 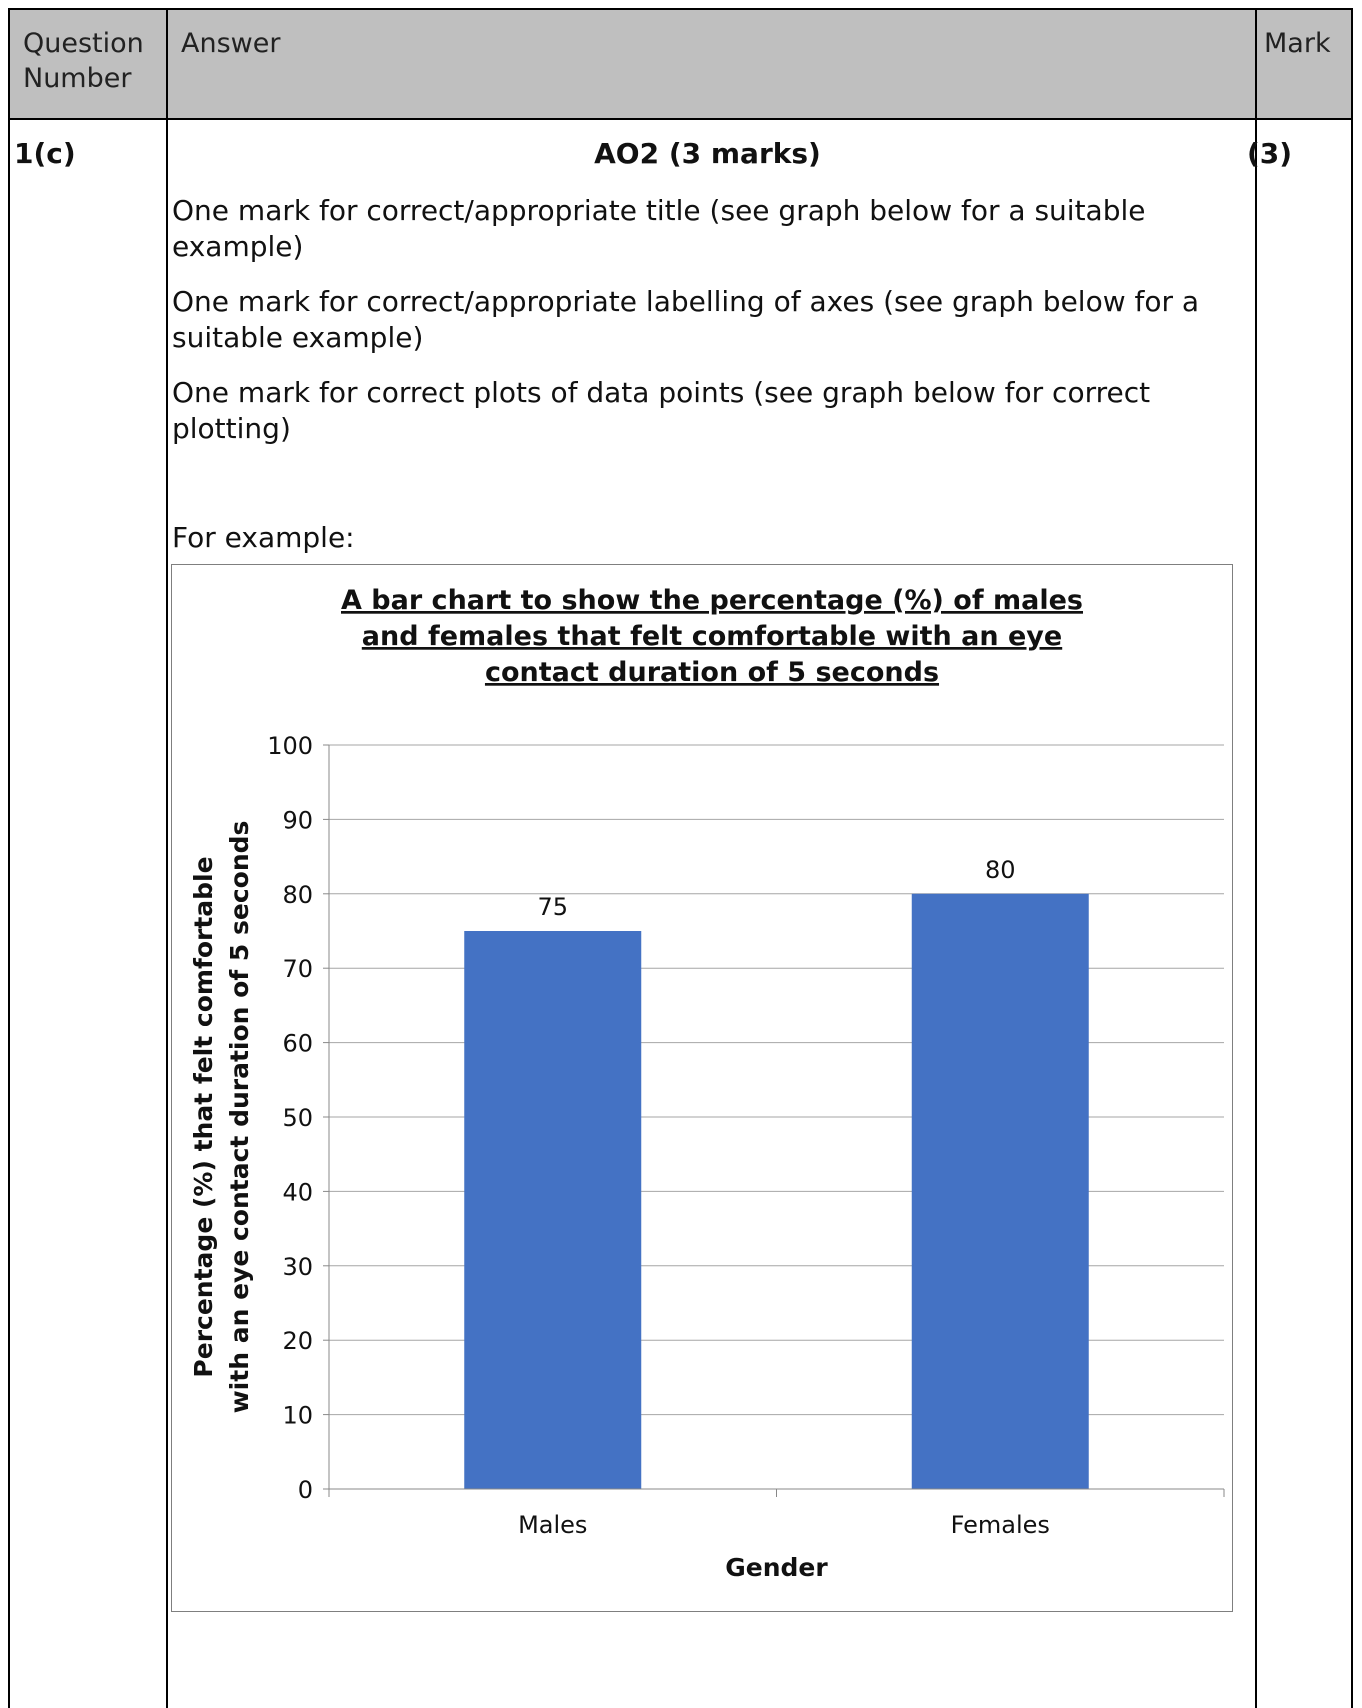 What do you see at coordinates (297, 820) in the screenshot?
I see `y-tick-label: 90` at bounding box center [297, 820].